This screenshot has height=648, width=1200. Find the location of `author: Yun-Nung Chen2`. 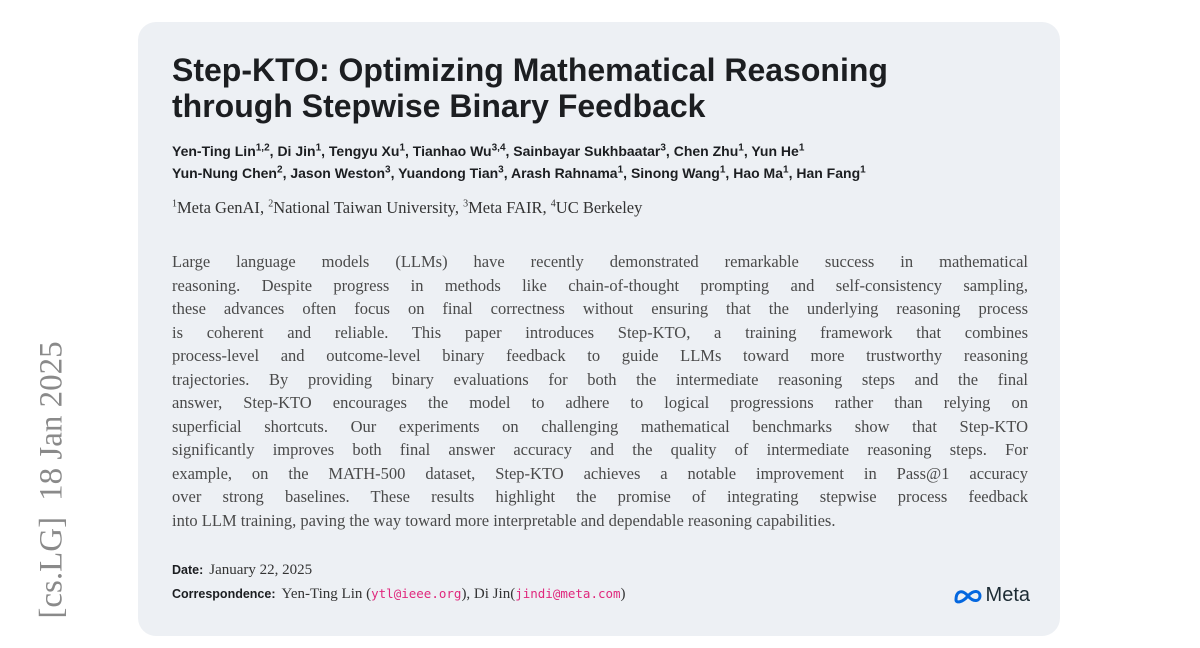

author: Yun-Nung Chen2 is located at coordinates (227, 173).